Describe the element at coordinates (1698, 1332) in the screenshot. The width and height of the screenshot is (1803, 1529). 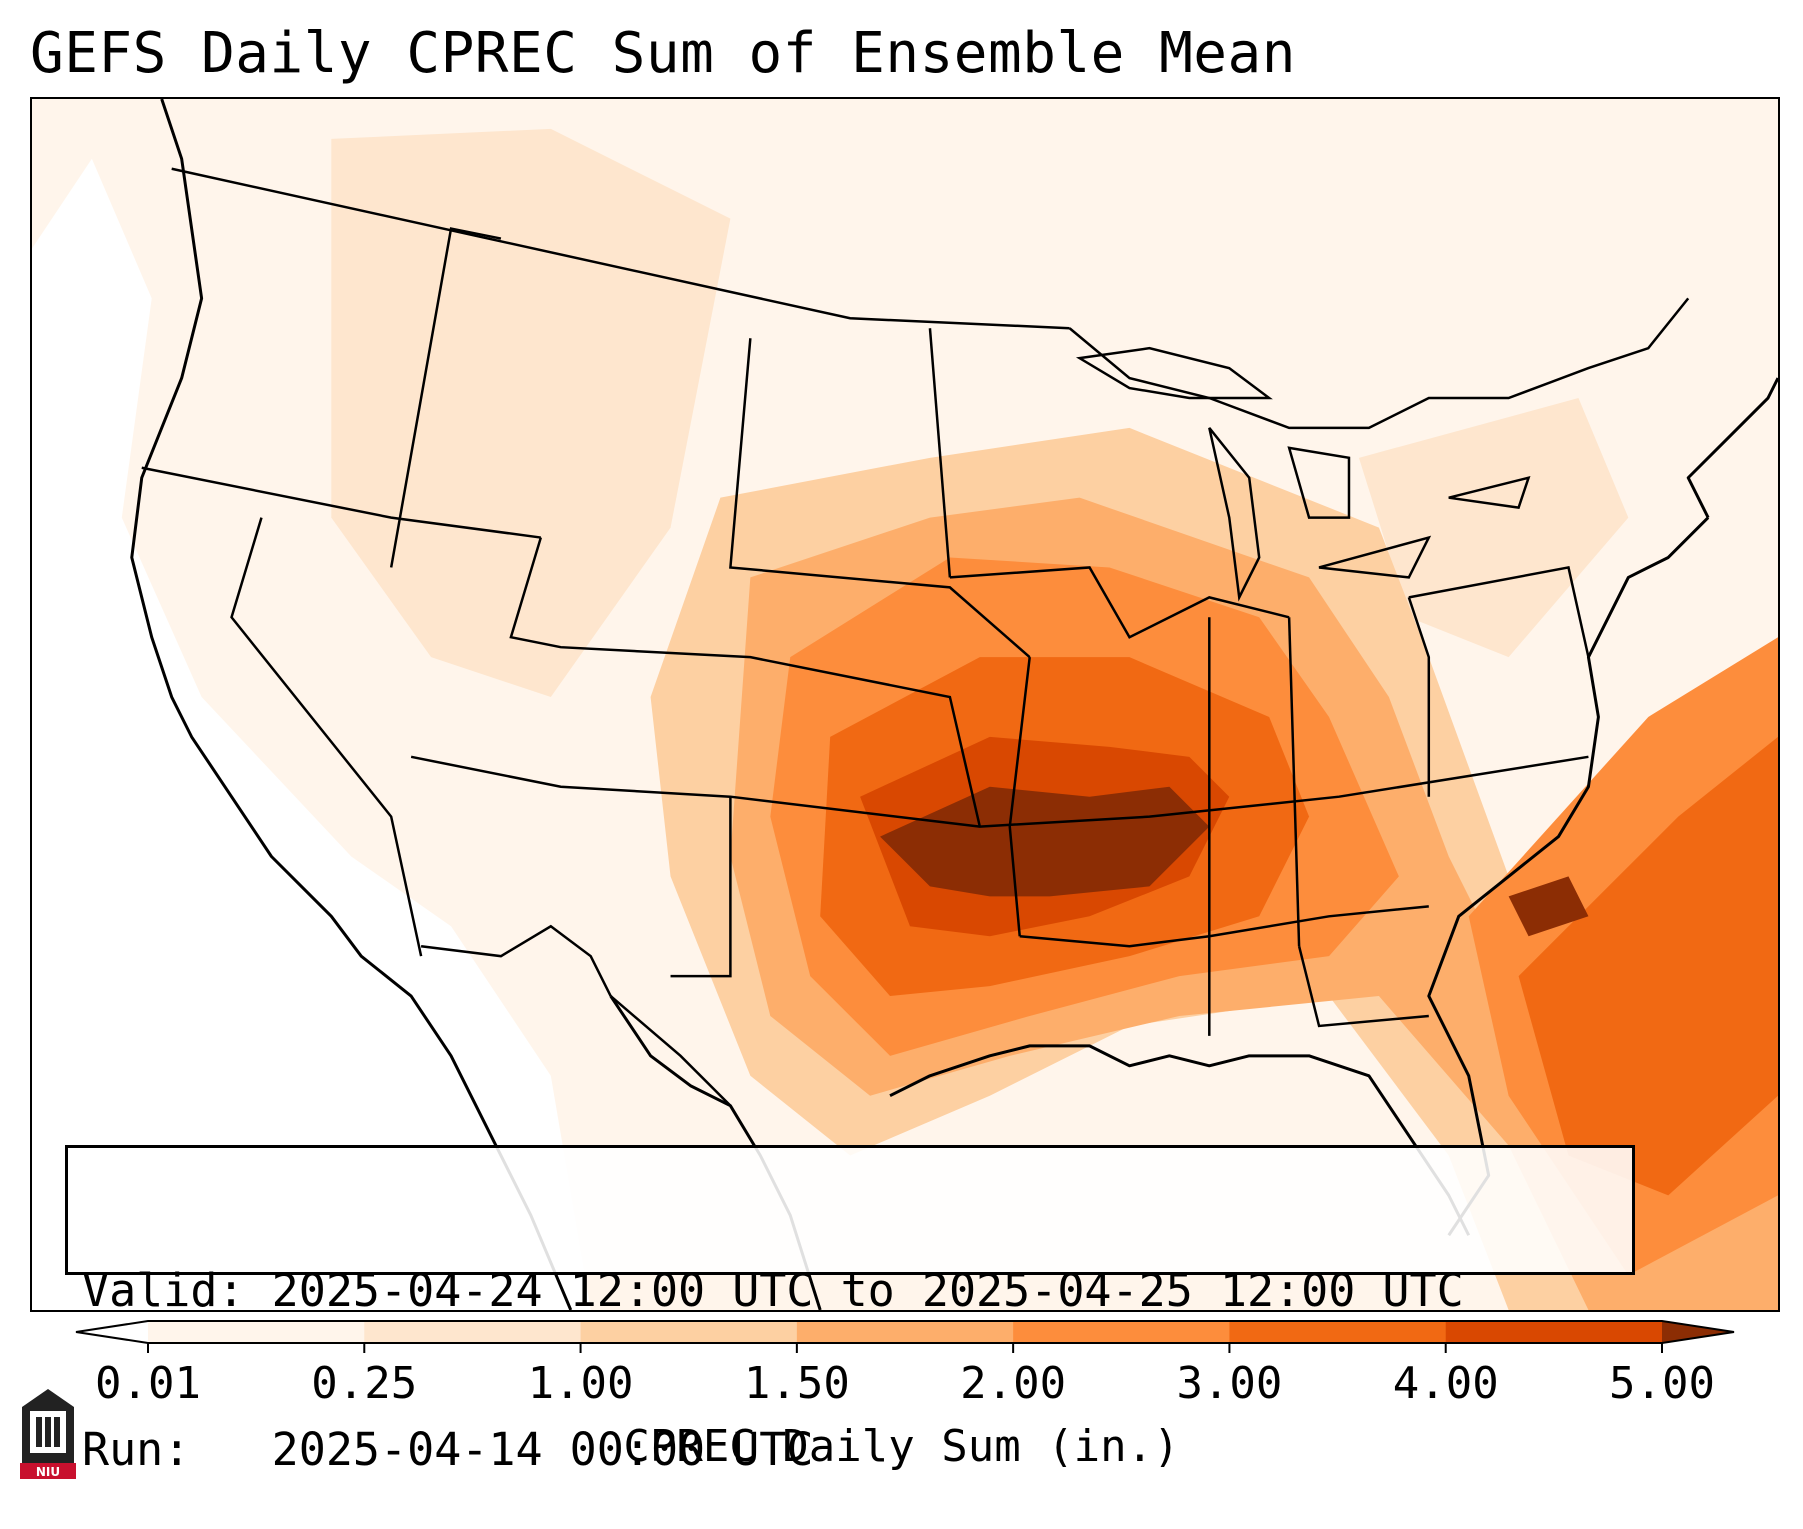
I see `colorbar-extend-high` at that location.